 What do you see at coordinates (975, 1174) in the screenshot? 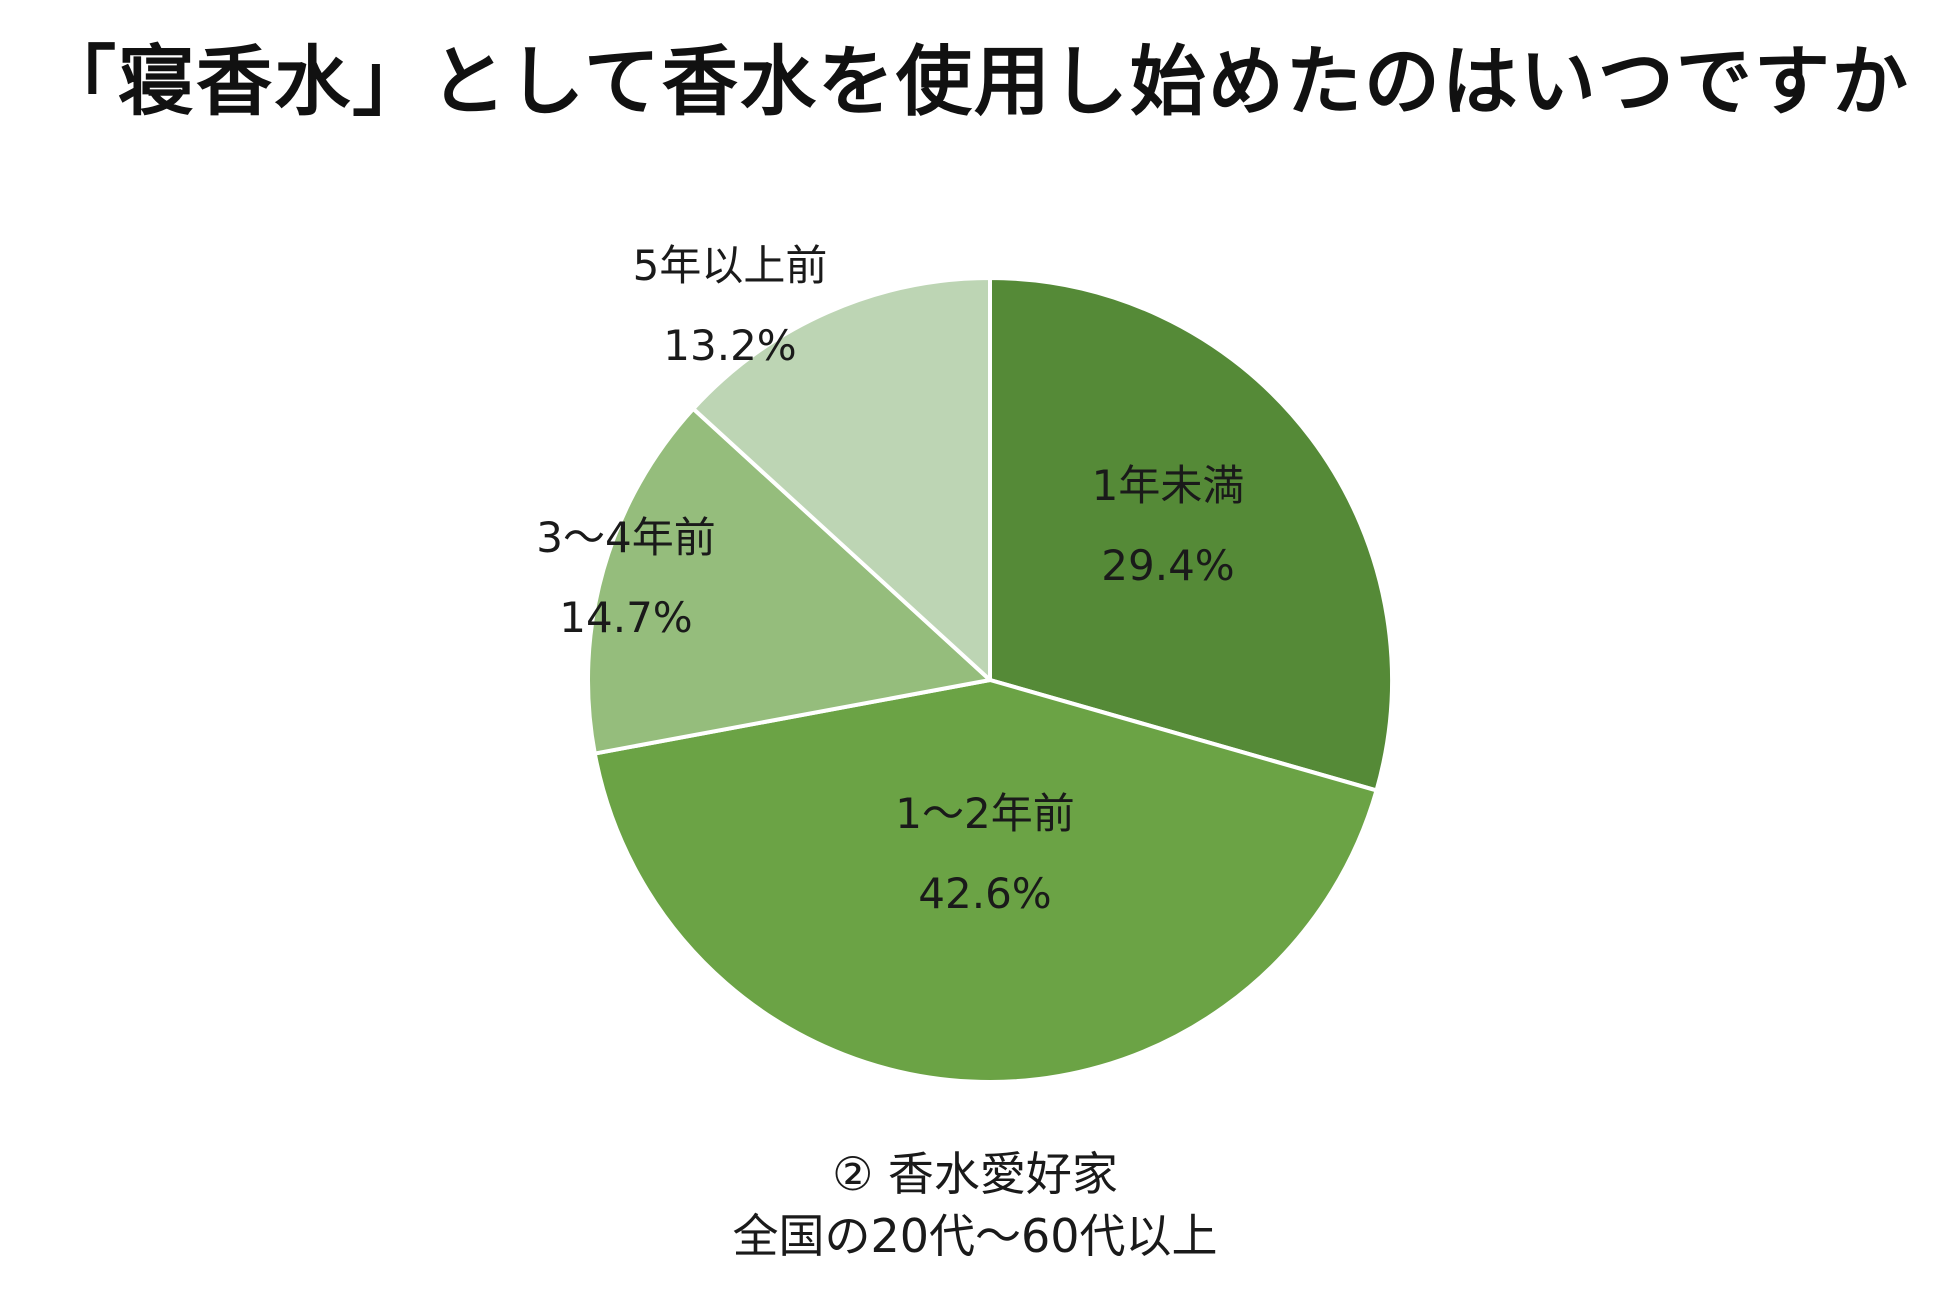
I see `chart-caption-group: ② 香水愛好家` at bounding box center [975, 1174].